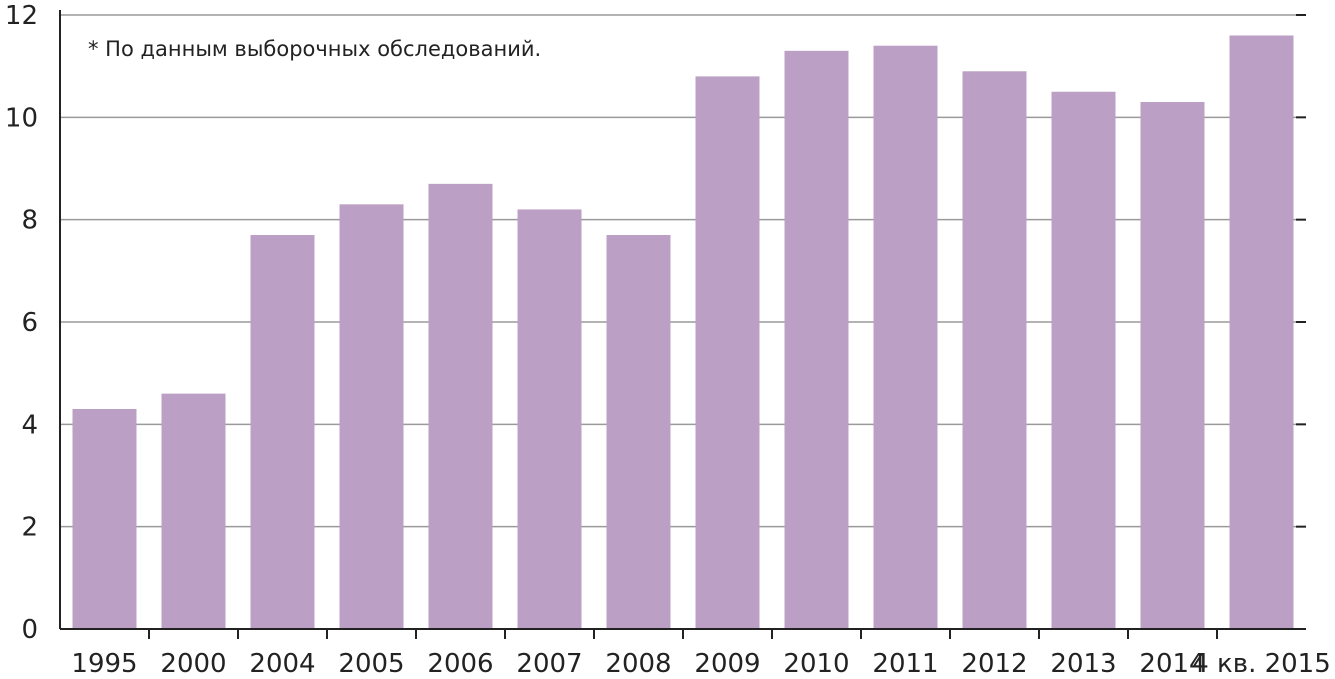  I want to click on x-tick-label: 4 кв. 2015, so click(1261, 664).